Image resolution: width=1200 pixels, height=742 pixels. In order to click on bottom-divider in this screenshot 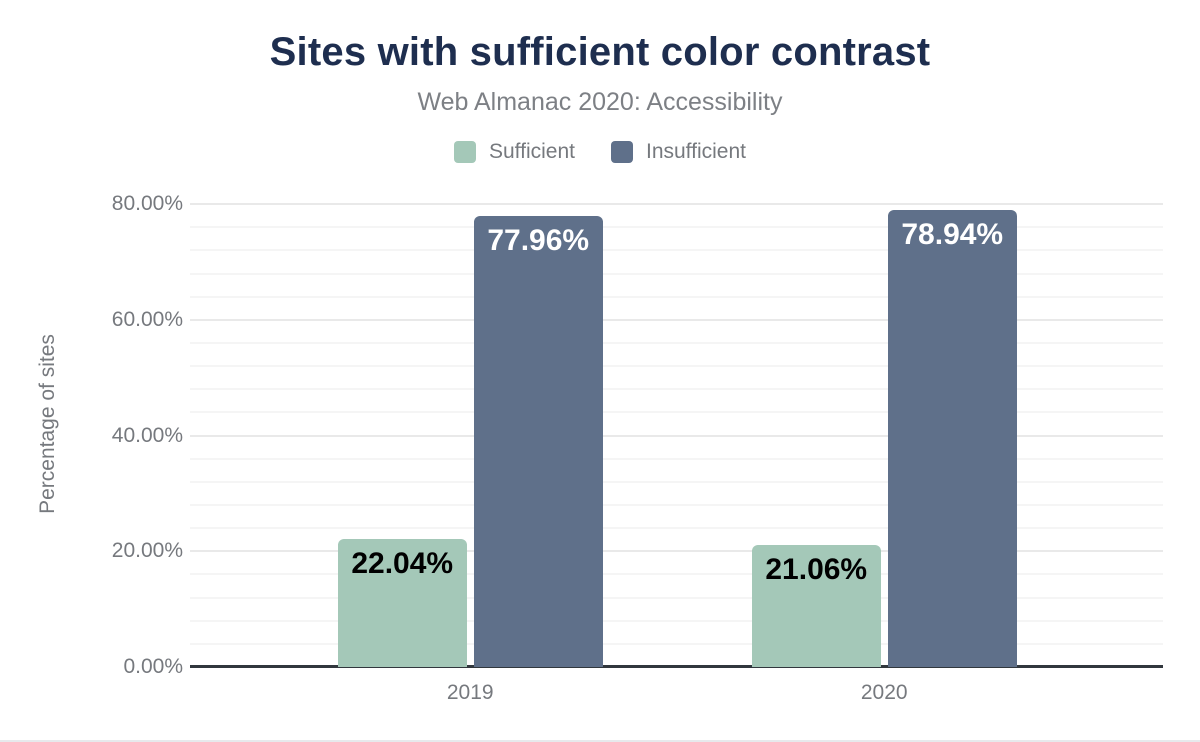, I will do `click(600, 741)`.